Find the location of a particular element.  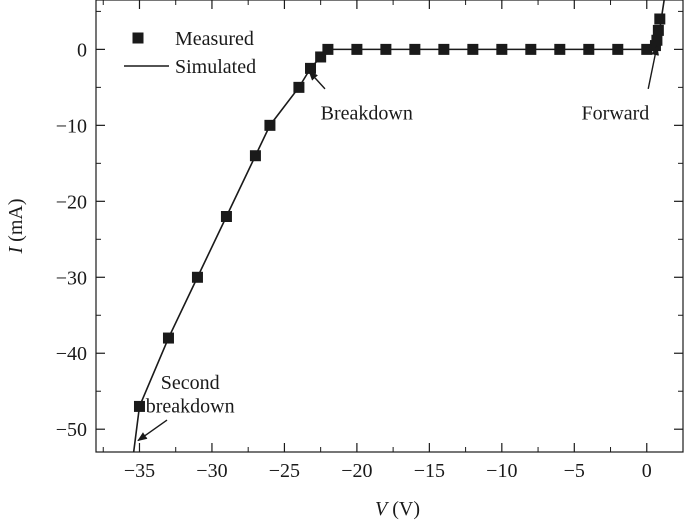

annotation-label: breakdown is located at coordinates (190, 406).